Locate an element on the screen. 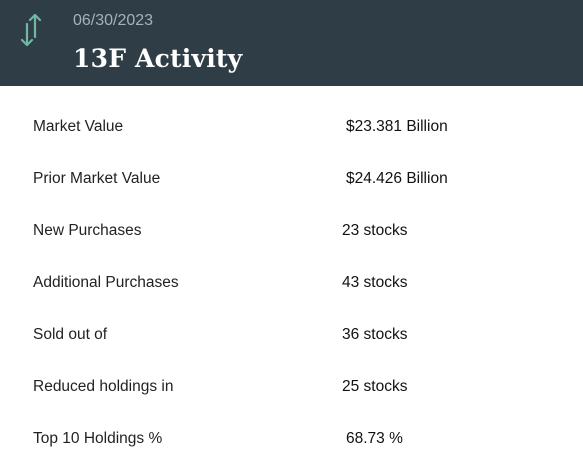 This screenshot has height=471, width=583. row-label: Prior Market Value is located at coordinates (97, 178).